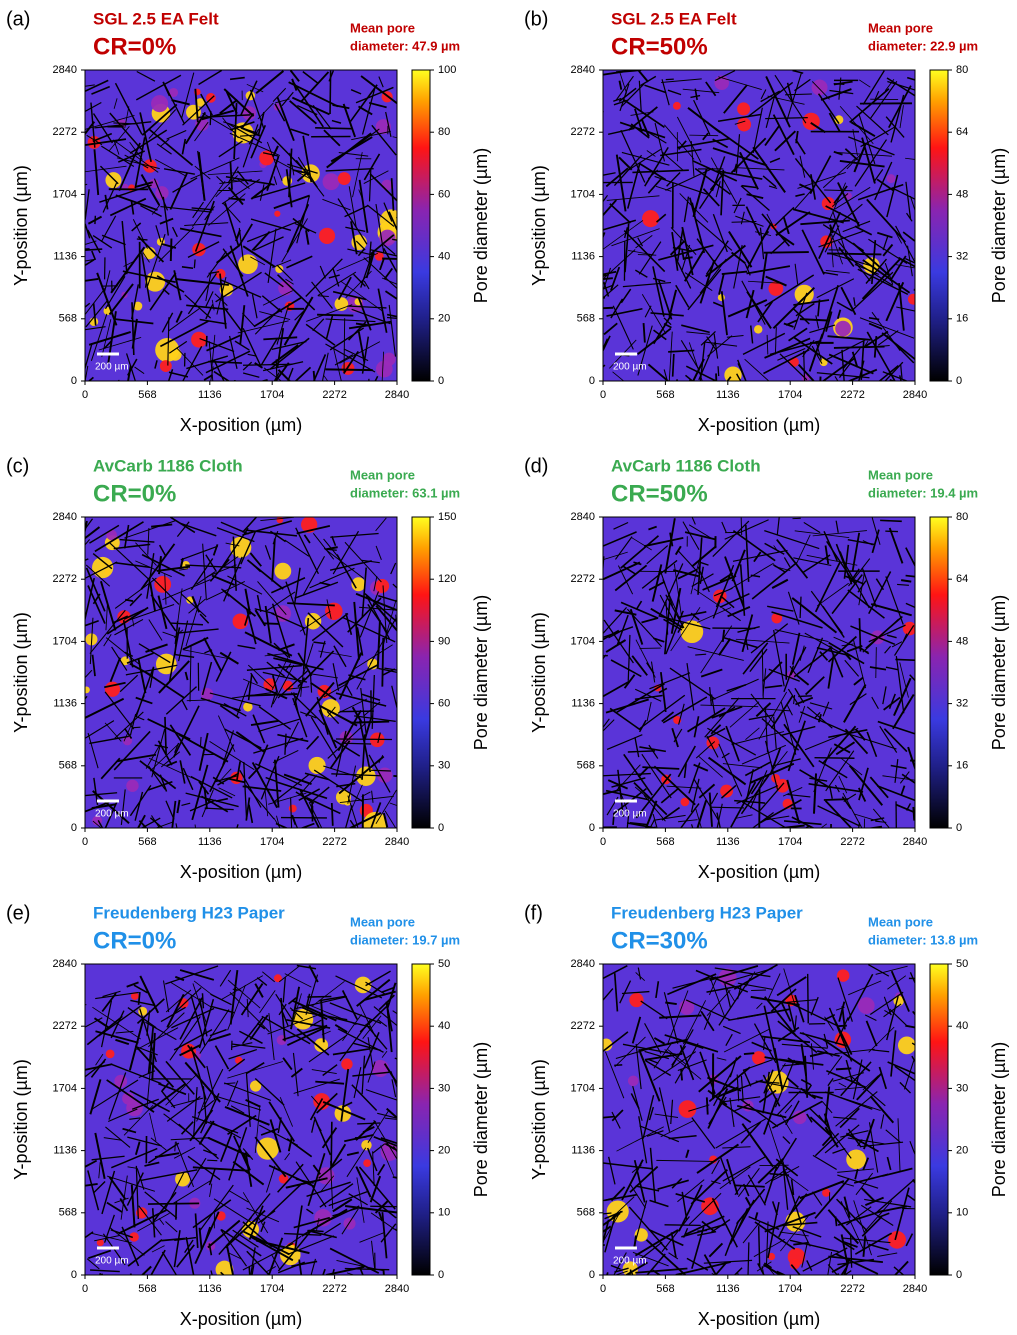  Describe the element at coordinates (444, 319) in the screenshot. I see `colorbar-tick-label: 20` at that location.